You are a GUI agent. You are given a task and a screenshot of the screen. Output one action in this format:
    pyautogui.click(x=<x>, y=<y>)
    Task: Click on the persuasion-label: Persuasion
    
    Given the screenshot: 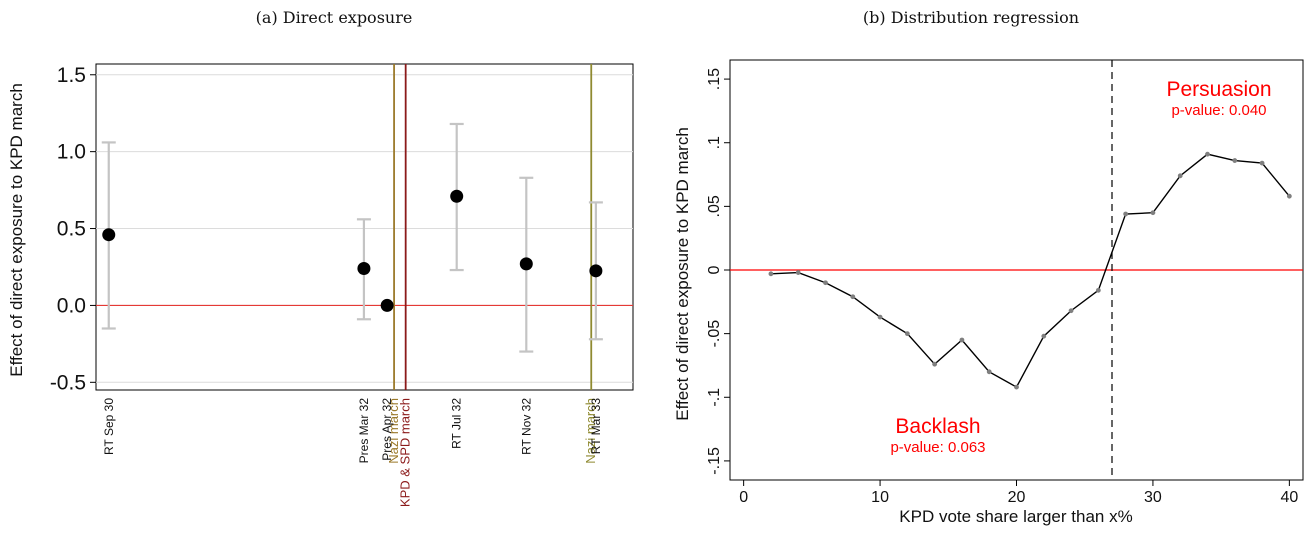 What is the action you would take?
    pyautogui.click(x=1218, y=89)
    